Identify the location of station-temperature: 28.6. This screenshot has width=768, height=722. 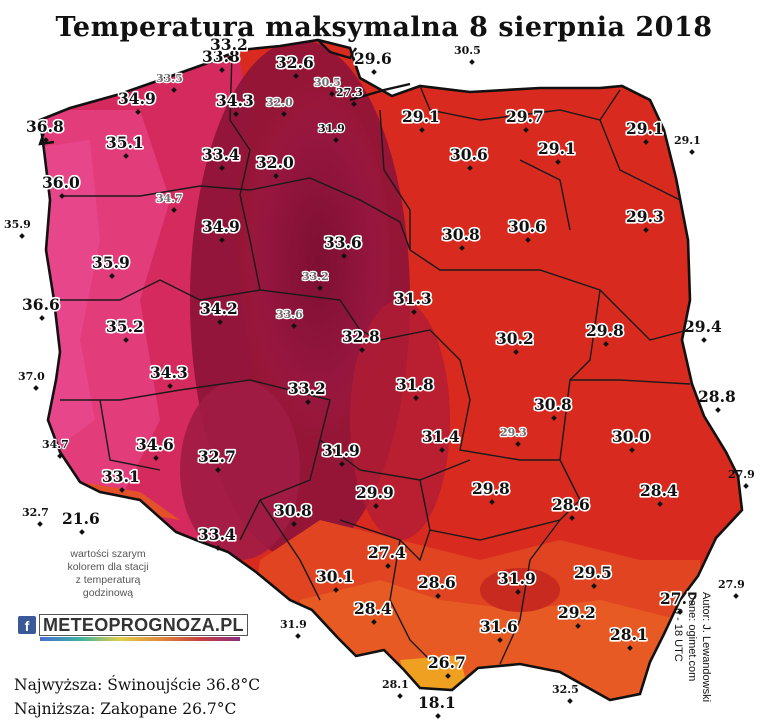
(437, 582).